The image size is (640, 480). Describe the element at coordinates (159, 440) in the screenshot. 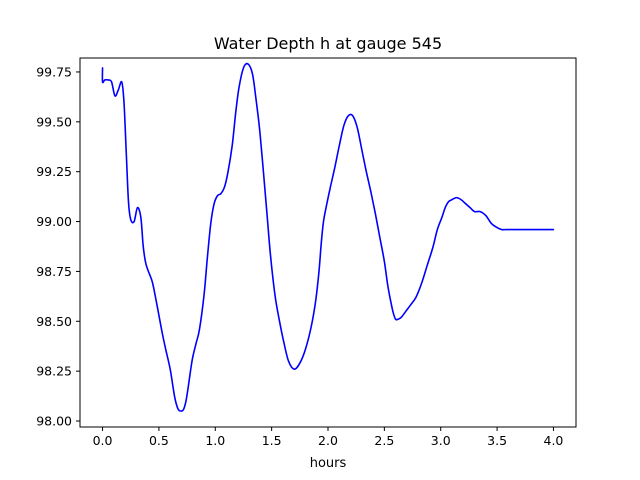

I see `x-tick-label: 0.5` at that location.